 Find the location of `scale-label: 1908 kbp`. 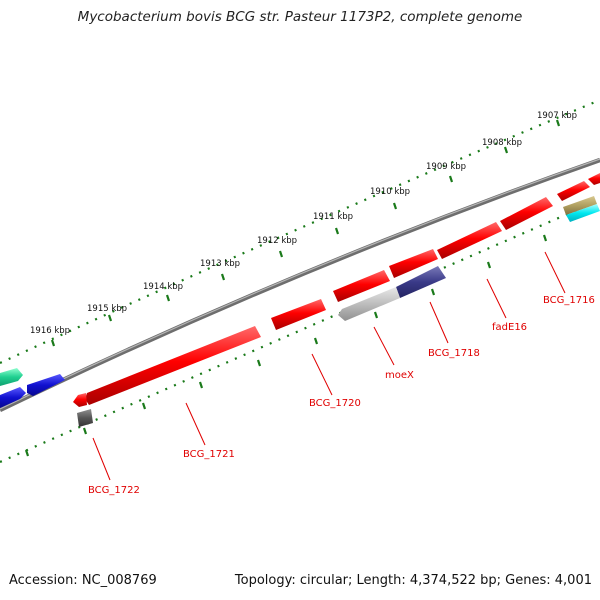

scale-label: 1908 kbp is located at coordinates (502, 143).